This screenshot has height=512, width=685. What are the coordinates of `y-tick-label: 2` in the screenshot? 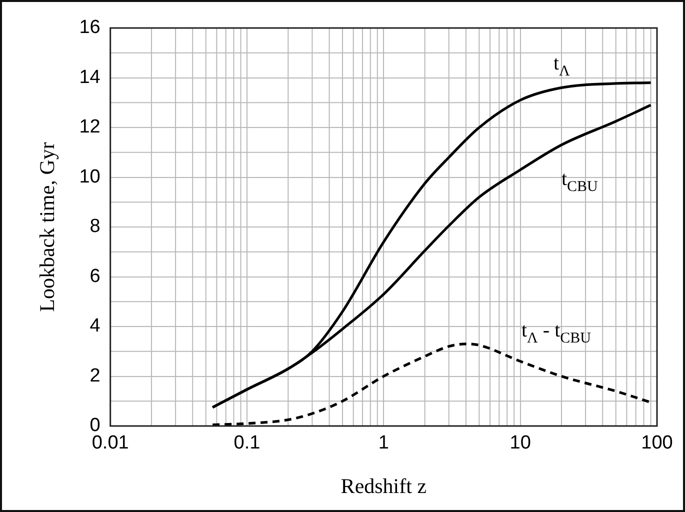 It's located at (95, 375).